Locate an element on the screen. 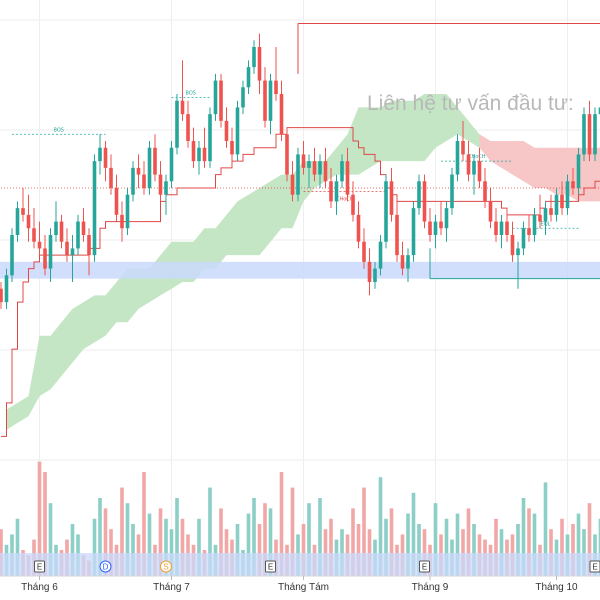 Image resolution: width=600 pixels, height=600 pixels. event-letter: S is located at coordinates (165, 567).